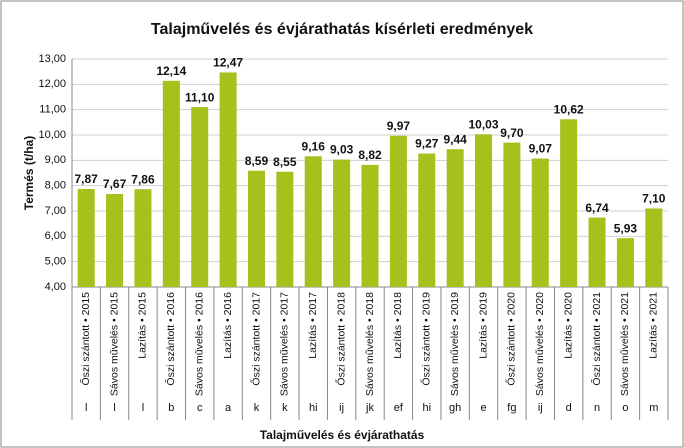 The width and height of the screenshot is (684, 448). What do you see at coordinates (255, 339) in the screenshot?
I see `x-tick-label: Őszi szántott • 2017` at bounding box center [255, 339].